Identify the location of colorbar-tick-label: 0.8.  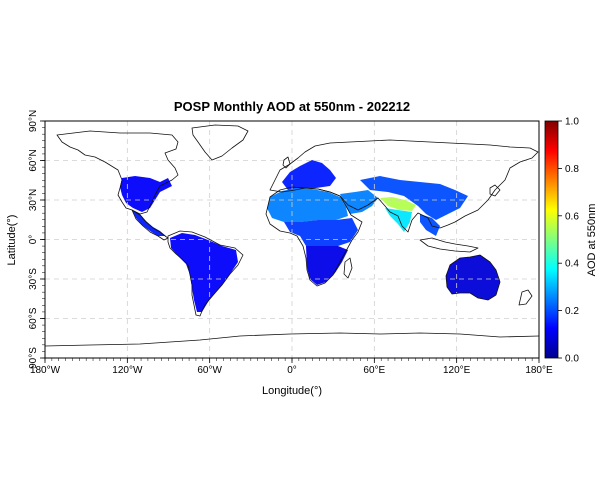
(572, 169).